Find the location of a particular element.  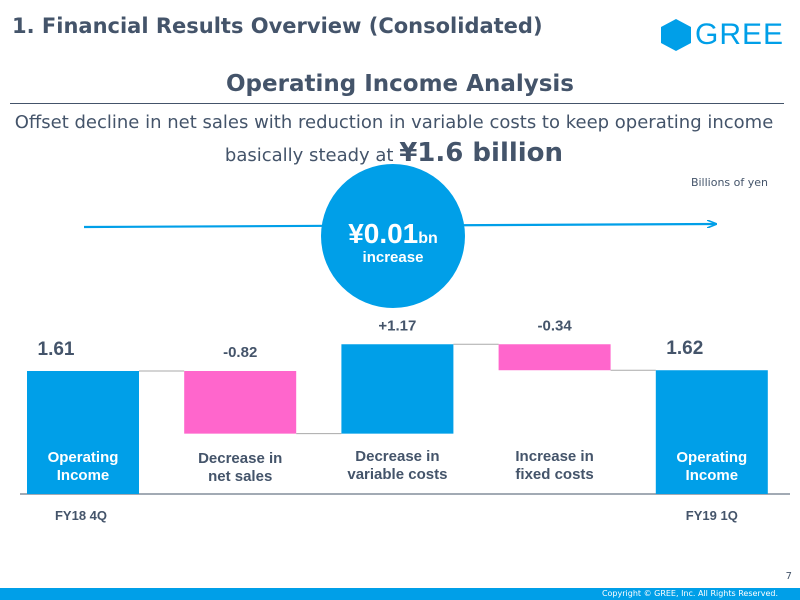

value-label-3: -0.34 is located at coordinates (554, 325).